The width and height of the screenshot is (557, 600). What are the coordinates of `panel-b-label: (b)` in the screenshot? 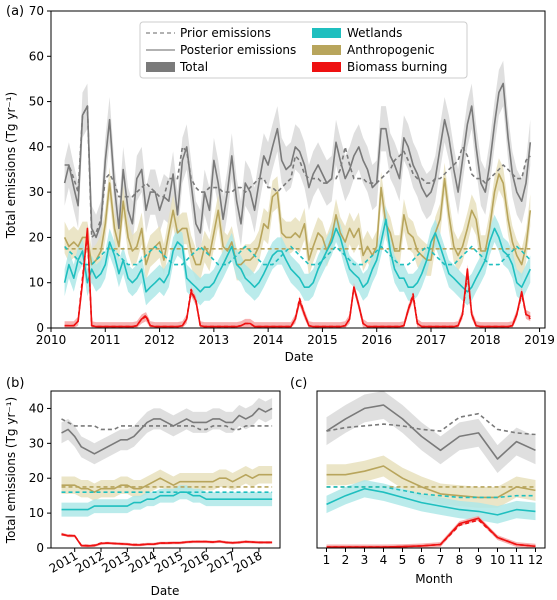 It's located at (15, 383).